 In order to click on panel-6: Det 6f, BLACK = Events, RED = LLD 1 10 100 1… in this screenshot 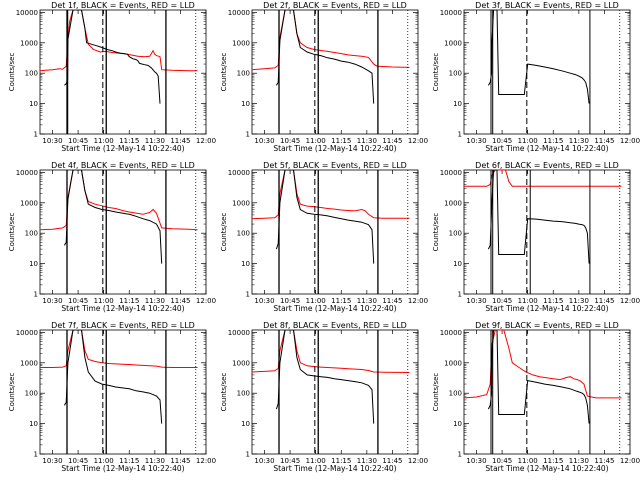, I will do `click(536, 237)`.